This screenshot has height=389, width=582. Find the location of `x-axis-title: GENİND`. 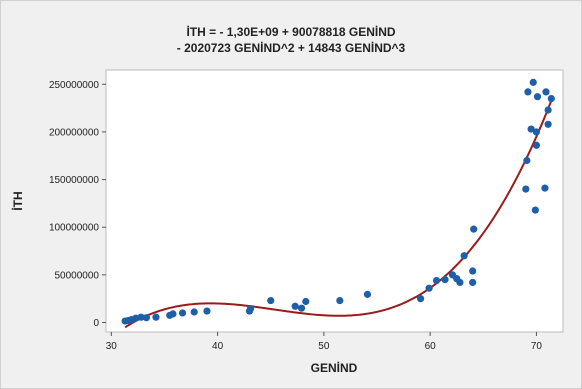

x-axis-title: GENİND is located at coordinates (334, 367).